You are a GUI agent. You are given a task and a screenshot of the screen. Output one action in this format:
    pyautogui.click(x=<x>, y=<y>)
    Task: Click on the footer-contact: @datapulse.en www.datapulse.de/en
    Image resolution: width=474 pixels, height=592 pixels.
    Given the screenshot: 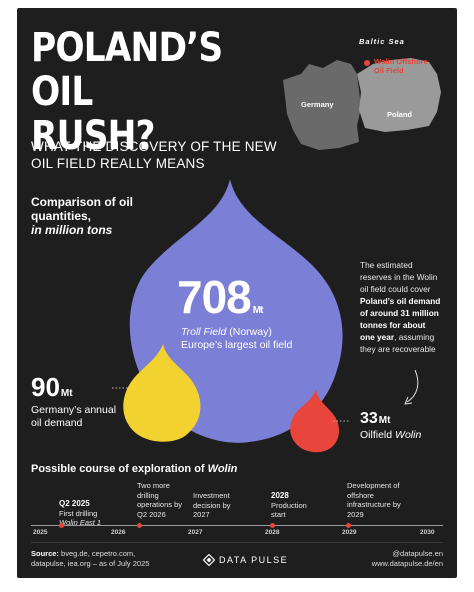 What is the action you would take?
    pyautogui.click(x=395, y=559)
    